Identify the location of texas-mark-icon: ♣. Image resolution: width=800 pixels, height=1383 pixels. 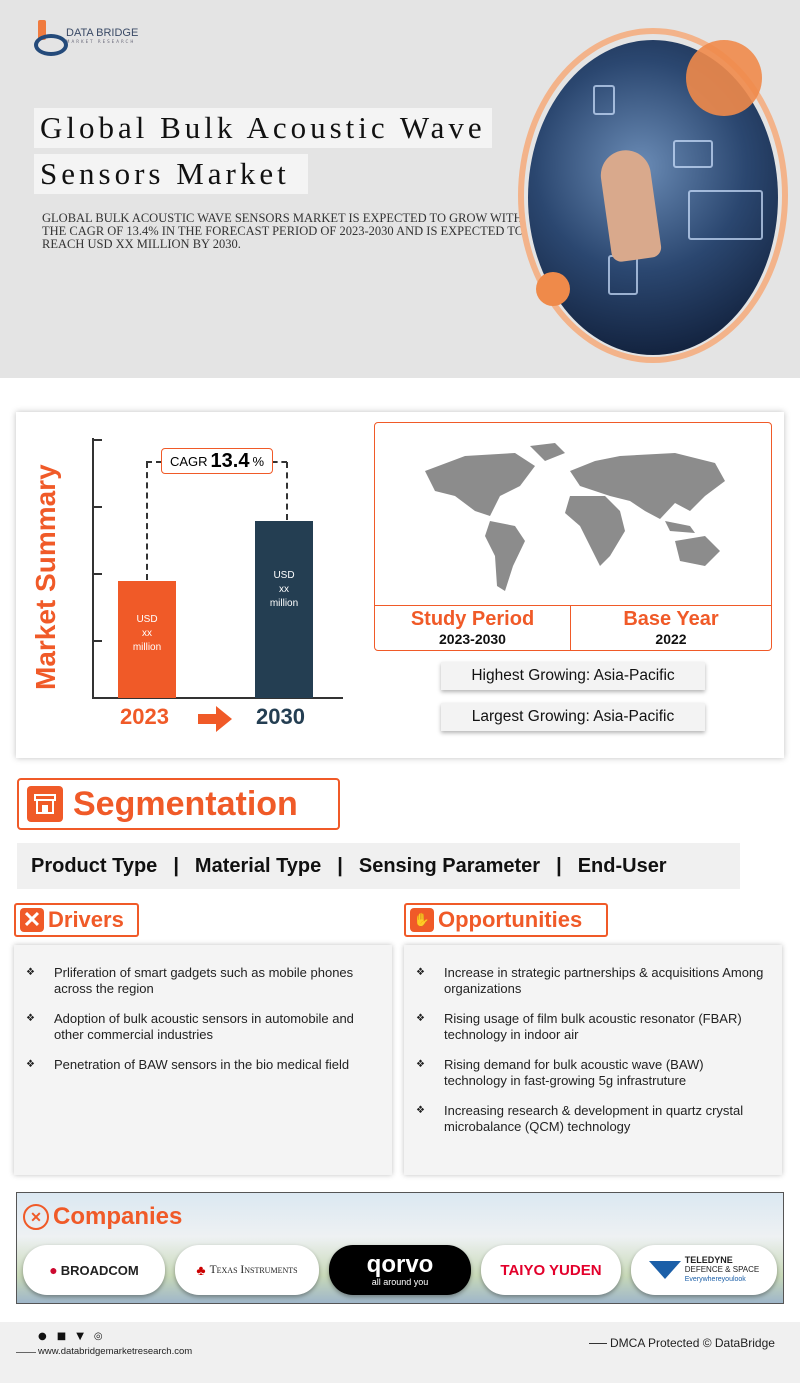
(201, 1270).